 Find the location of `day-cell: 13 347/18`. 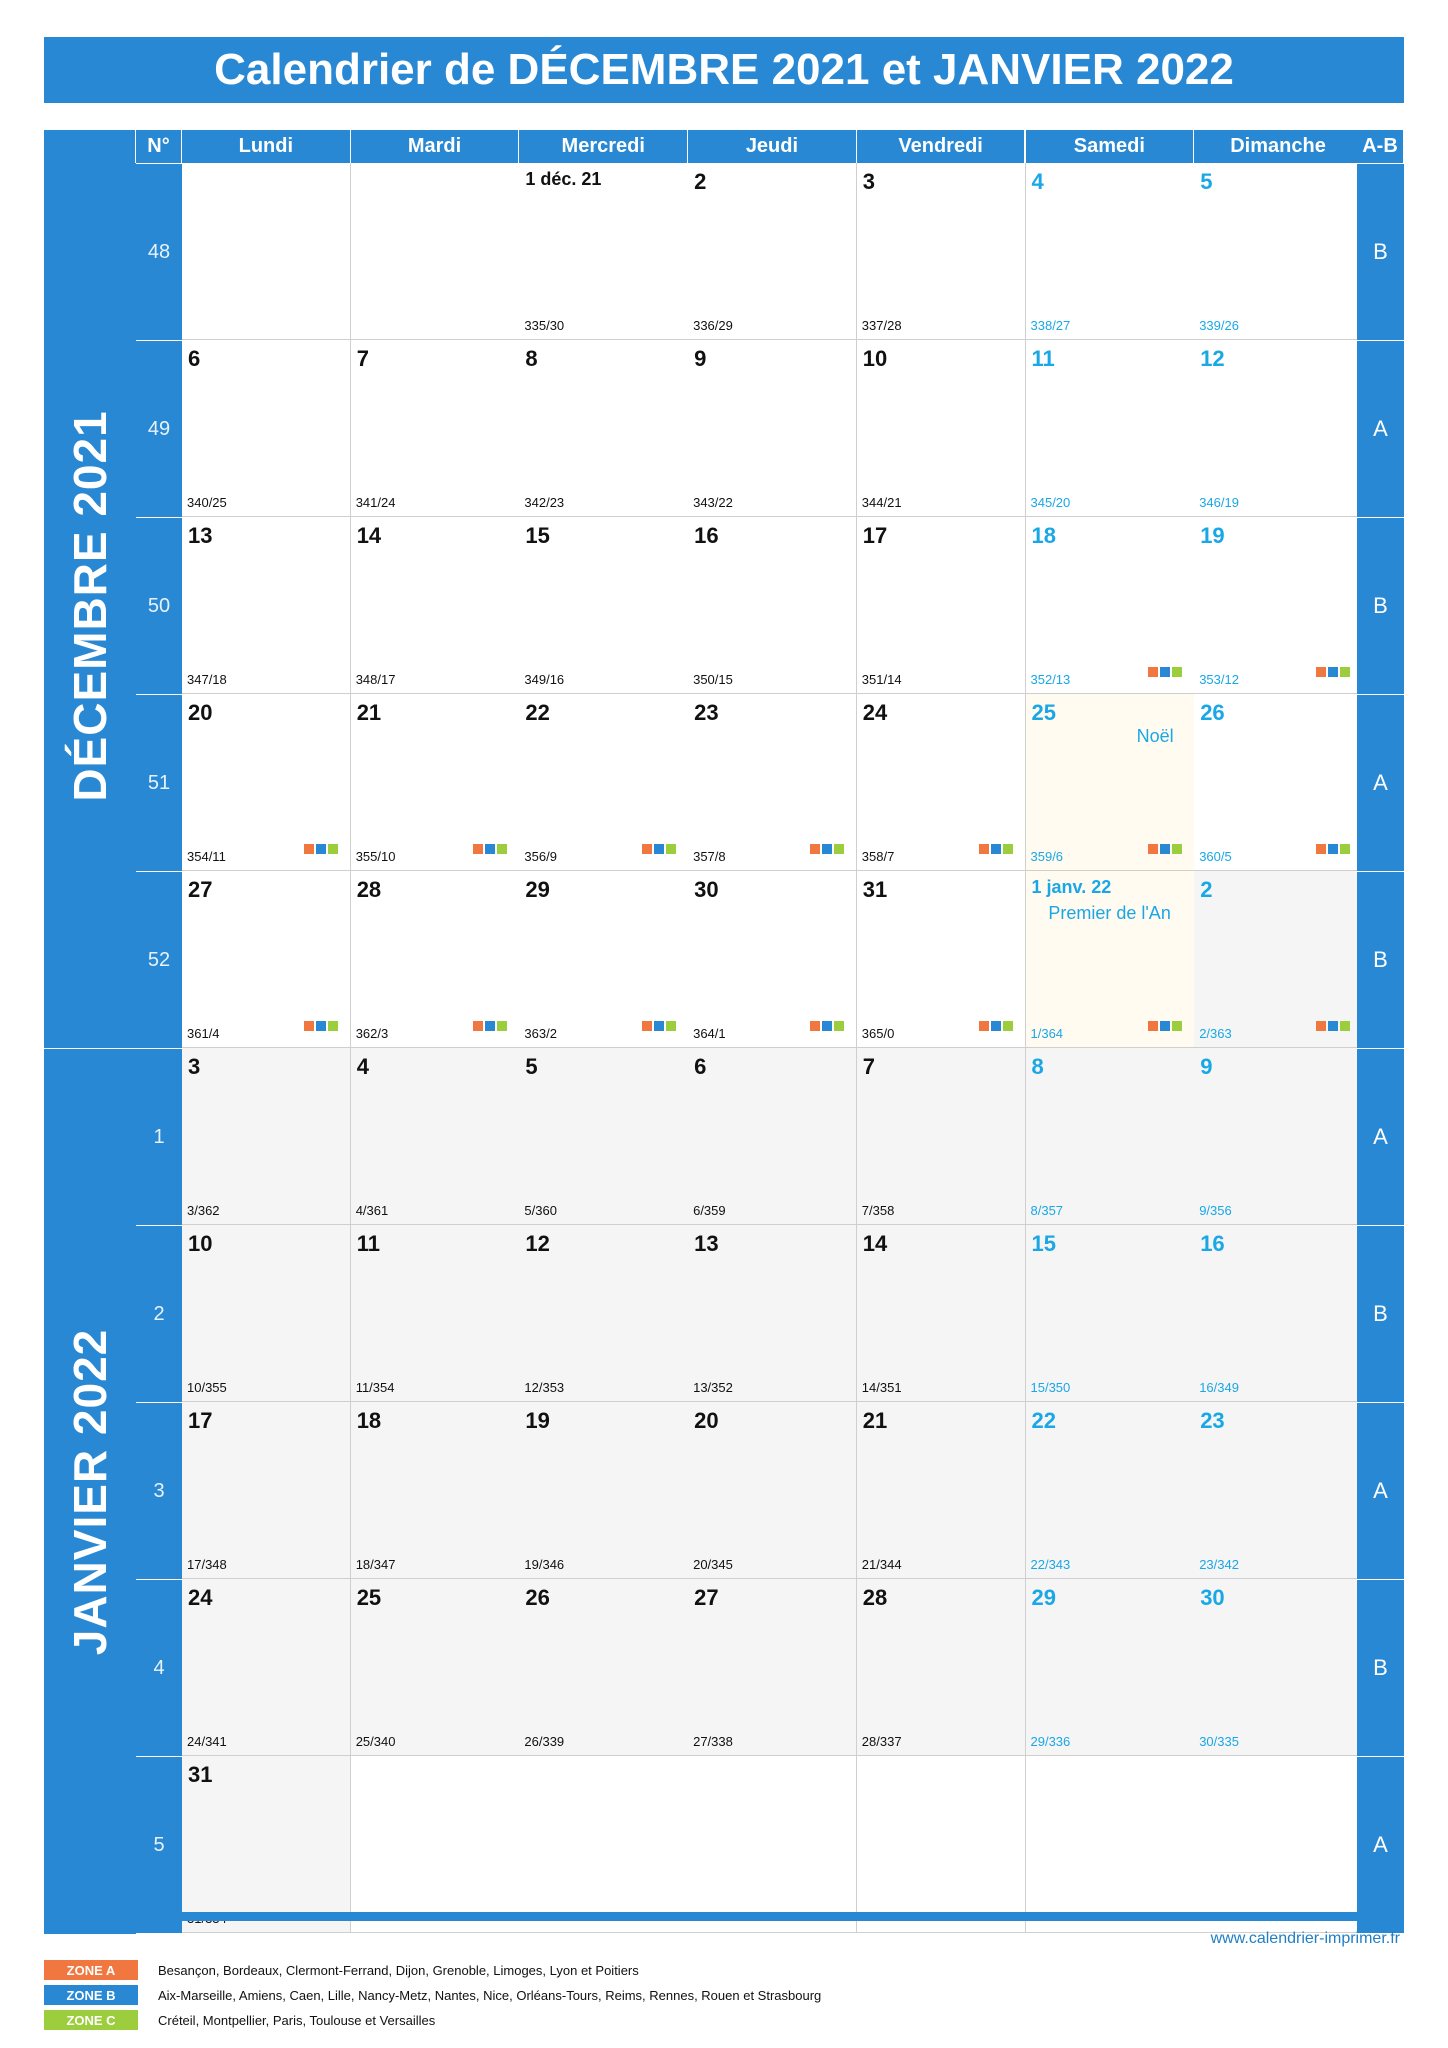

day-cell: 13 347/18 is located at coordinates (267, 605).